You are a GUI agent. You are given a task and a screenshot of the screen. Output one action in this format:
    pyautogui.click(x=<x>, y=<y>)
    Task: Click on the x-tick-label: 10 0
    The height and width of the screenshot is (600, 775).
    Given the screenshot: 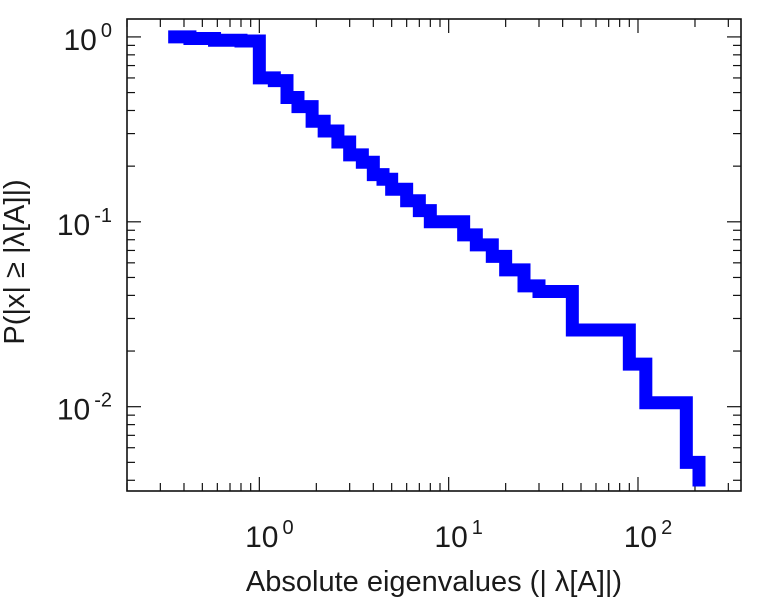 What is the action you would take?
    pyautogui.click(x=269, y=535)
    